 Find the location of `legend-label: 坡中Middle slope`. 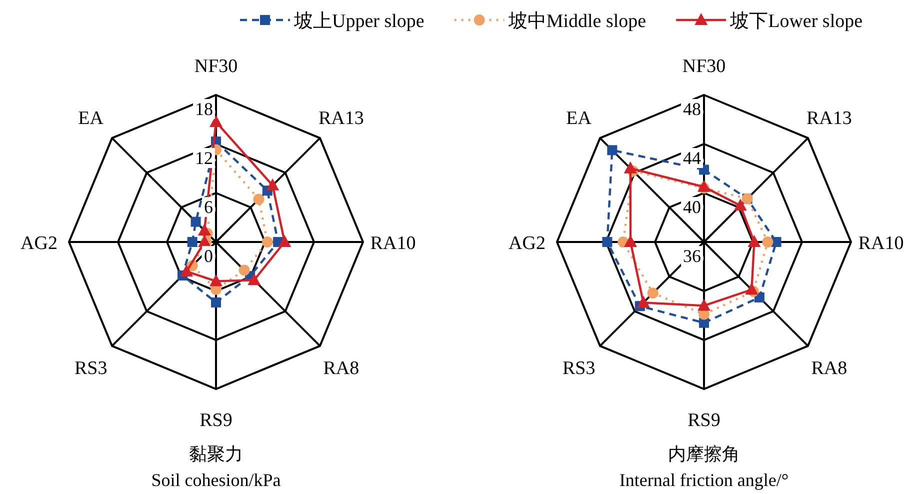

legend-label: 坡中Middle slope is located at coordinates (576, 21).